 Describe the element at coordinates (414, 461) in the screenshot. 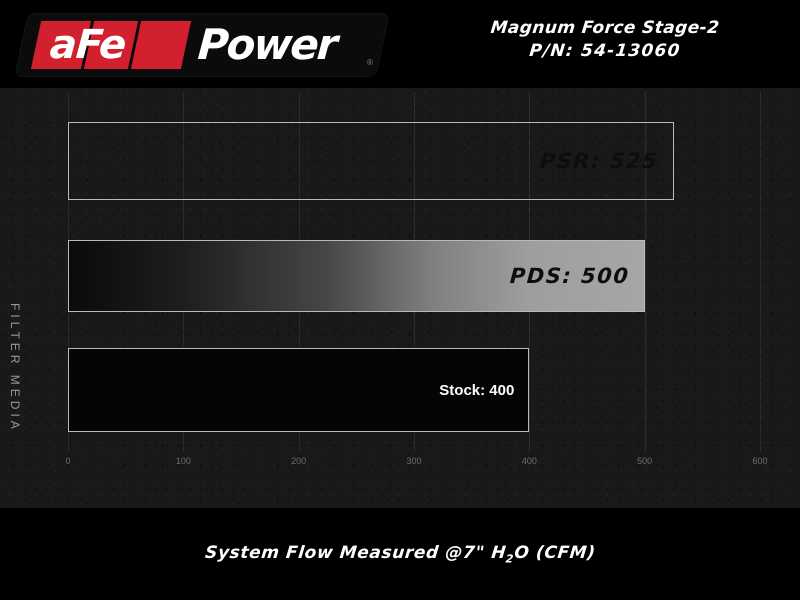

I see `x-tick-300: 300` at that location.